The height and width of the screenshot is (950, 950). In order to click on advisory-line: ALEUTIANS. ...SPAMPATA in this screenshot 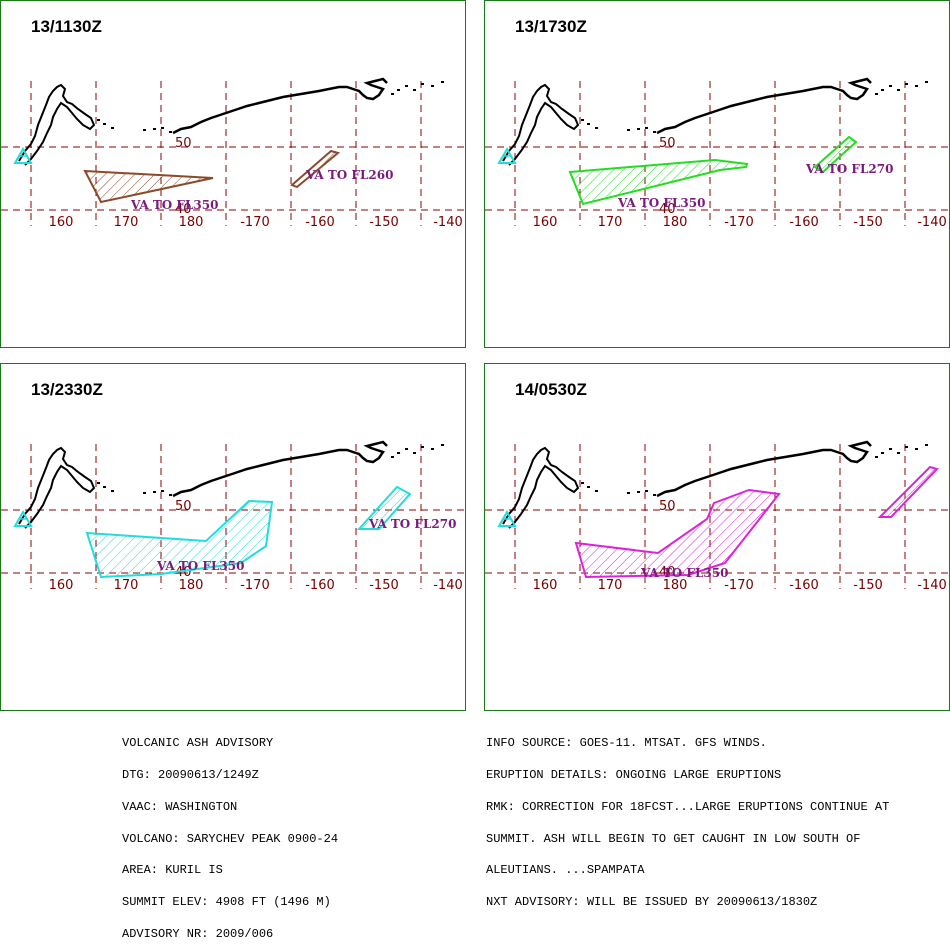, I will do `click(565, 870)`.